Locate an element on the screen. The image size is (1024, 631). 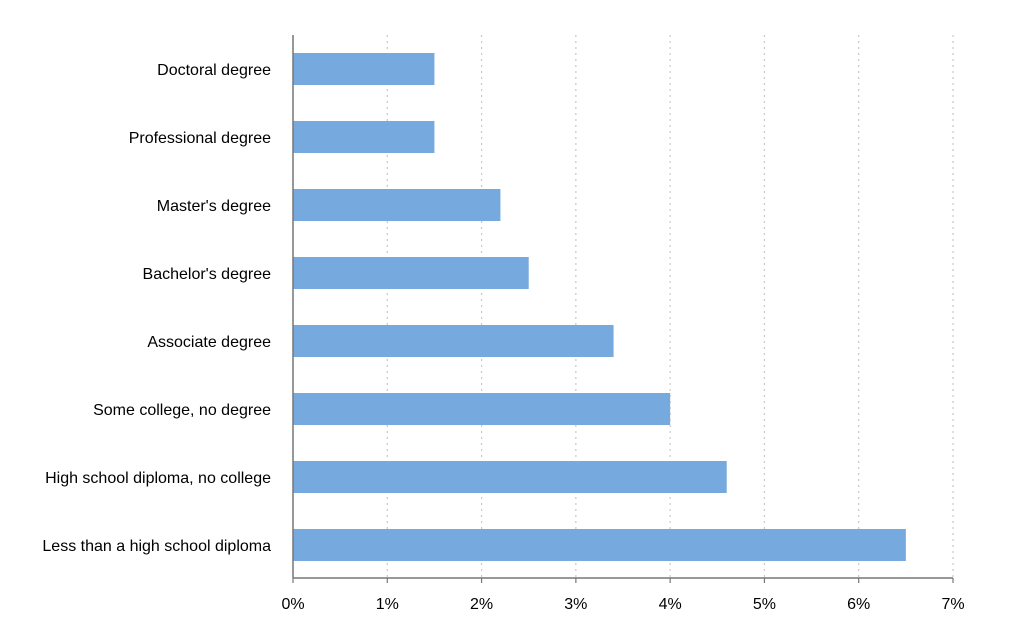
category-label-5: Some college, no degree is located at coordinates (182, 410).